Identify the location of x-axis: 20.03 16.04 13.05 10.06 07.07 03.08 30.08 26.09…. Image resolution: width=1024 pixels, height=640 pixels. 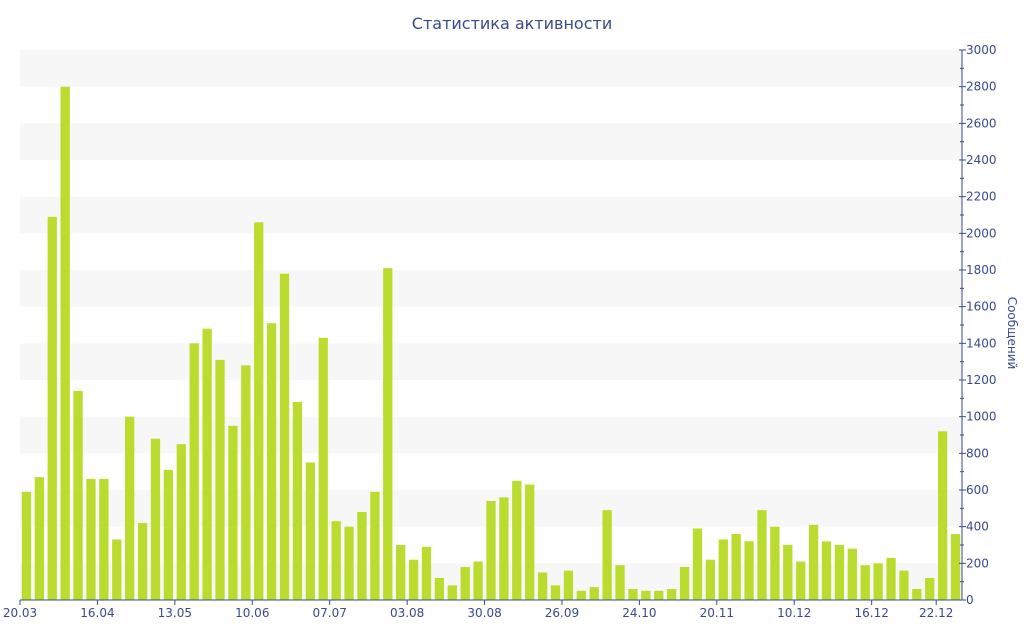
(482, 609).